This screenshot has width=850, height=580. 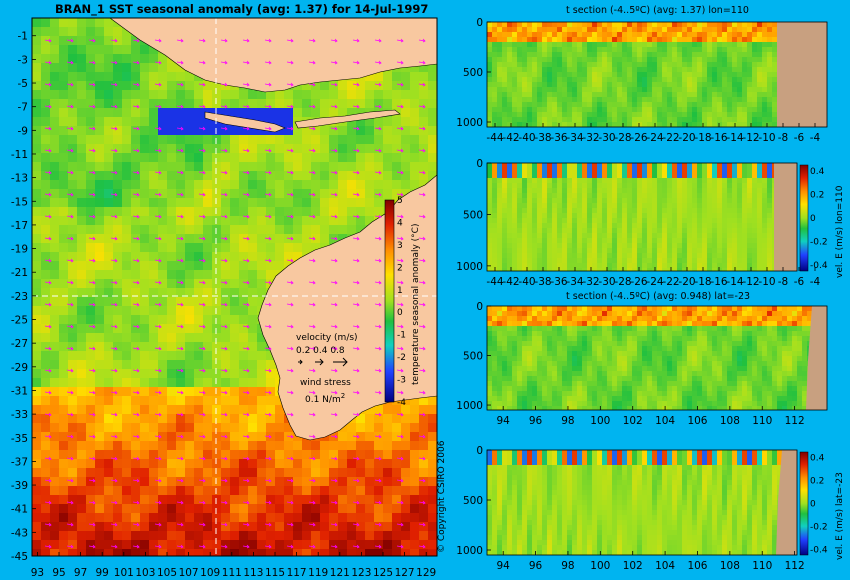 What do you see at coordinates (635, 502) in the screenshot?
I see `vel-section-lat-field` at bounding box center [635, 502].